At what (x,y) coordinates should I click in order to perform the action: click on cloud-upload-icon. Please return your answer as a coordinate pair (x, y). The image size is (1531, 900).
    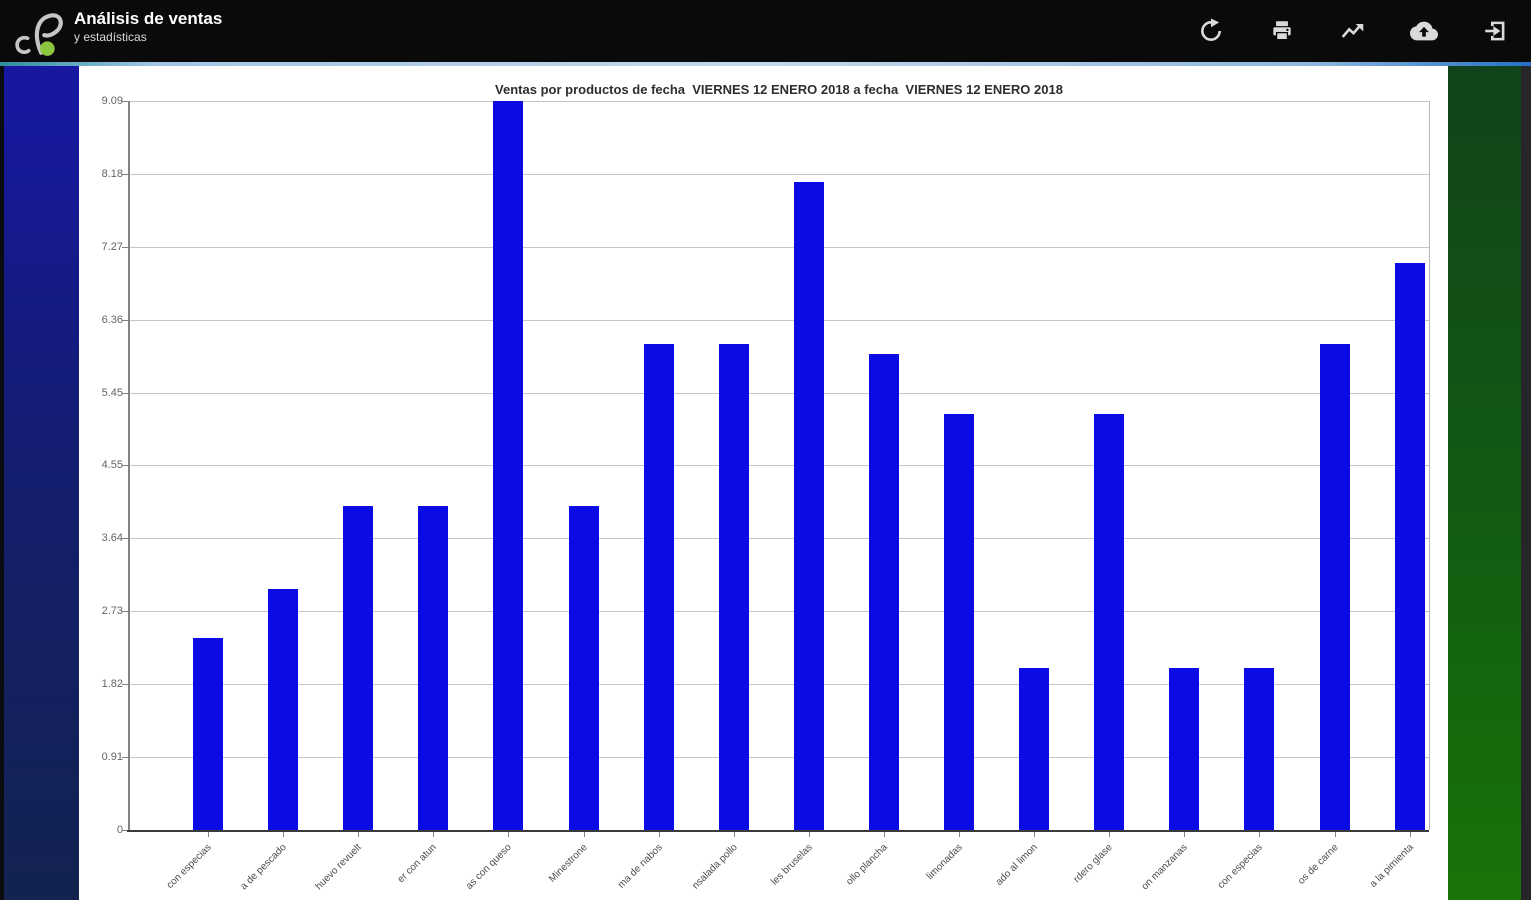
    Looking at the image, I should click on (1424, 31).